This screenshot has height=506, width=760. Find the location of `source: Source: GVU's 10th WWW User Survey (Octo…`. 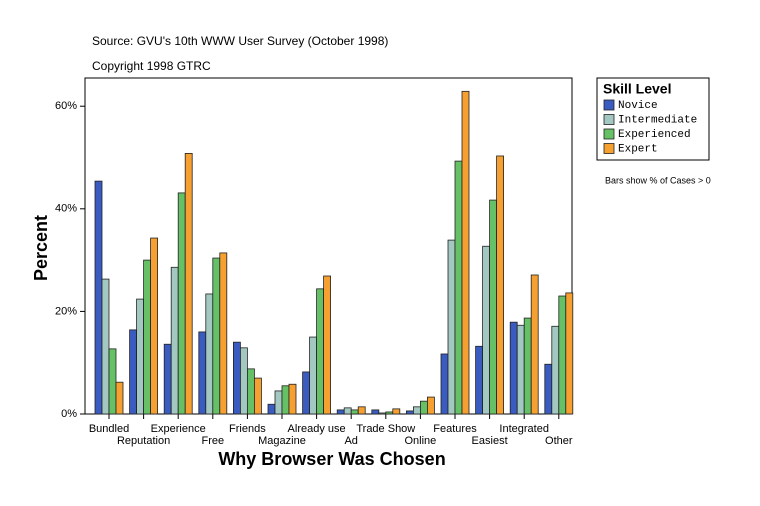

source: Source: GVU's 10th WWW User Survey (Octo… is located at coordinates (240, 41).